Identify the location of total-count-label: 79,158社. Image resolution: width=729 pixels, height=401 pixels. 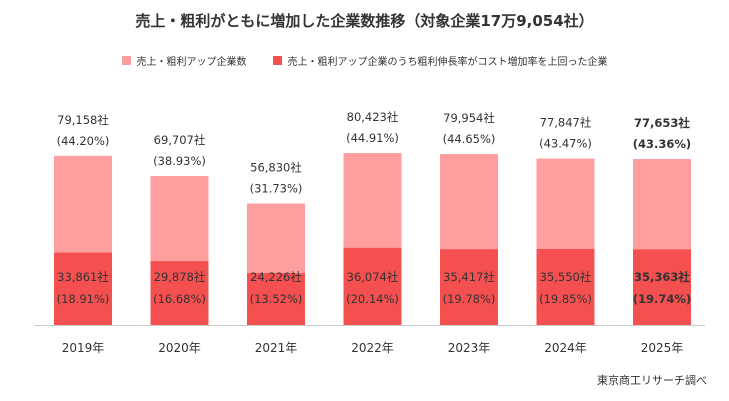
(83, 120).